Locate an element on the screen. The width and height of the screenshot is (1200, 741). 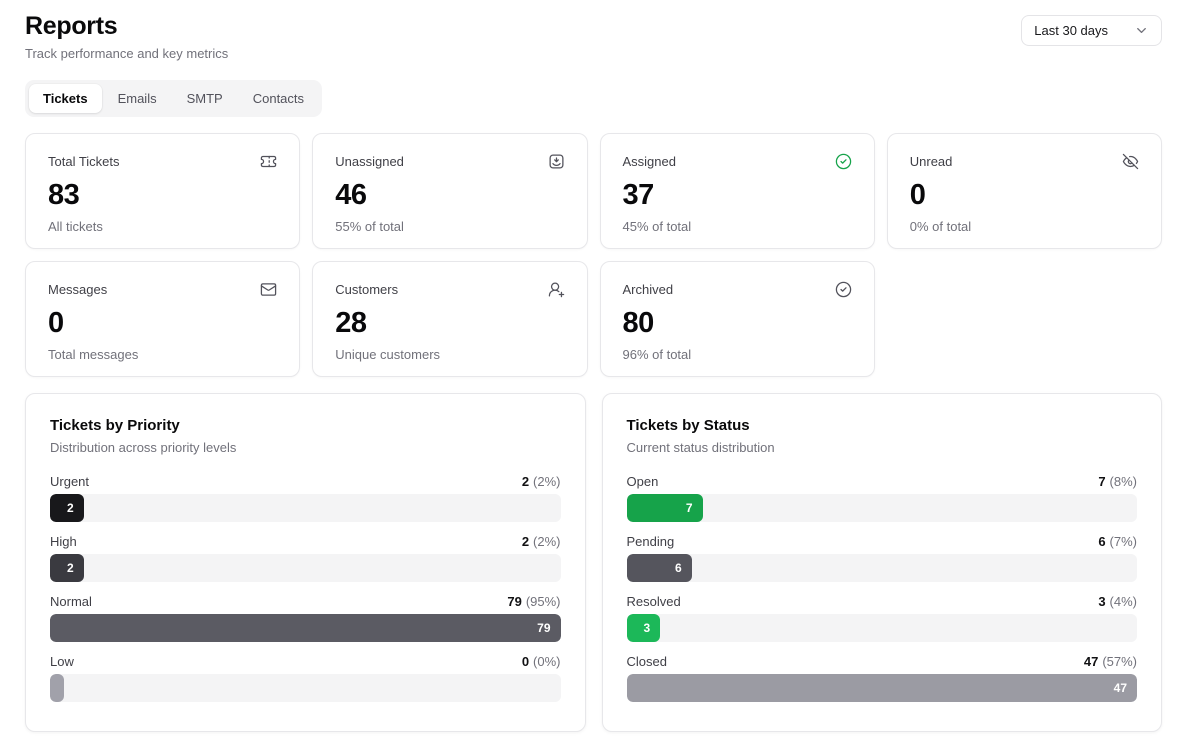
bar-inline-value: 3 is located at coordinates (647, 628).